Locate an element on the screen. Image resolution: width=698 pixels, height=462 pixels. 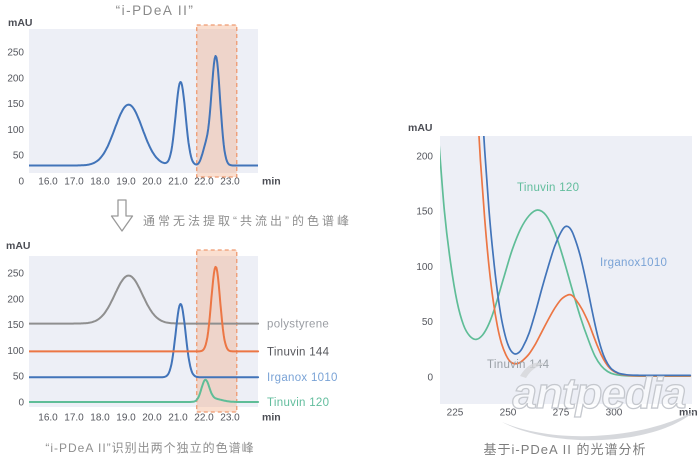
down-arrow-icon is located at coordinates (122, 215).